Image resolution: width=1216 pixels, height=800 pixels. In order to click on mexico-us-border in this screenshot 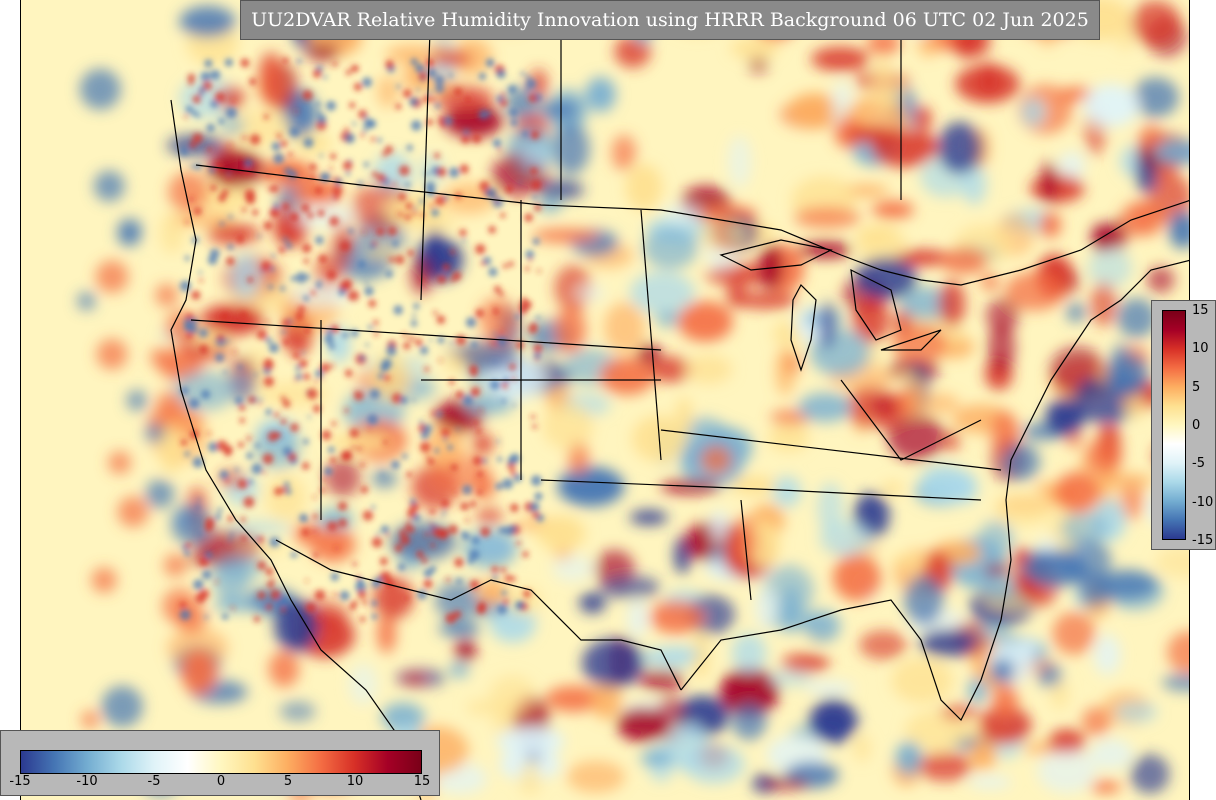, I will do `click(478, 615)`.